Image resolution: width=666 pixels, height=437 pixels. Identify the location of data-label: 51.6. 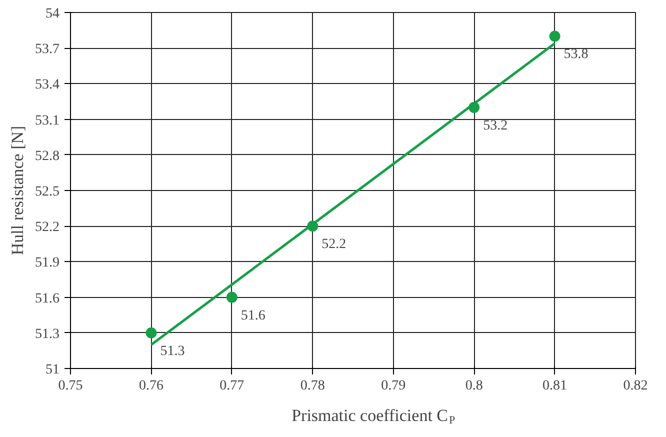
(253, 316).